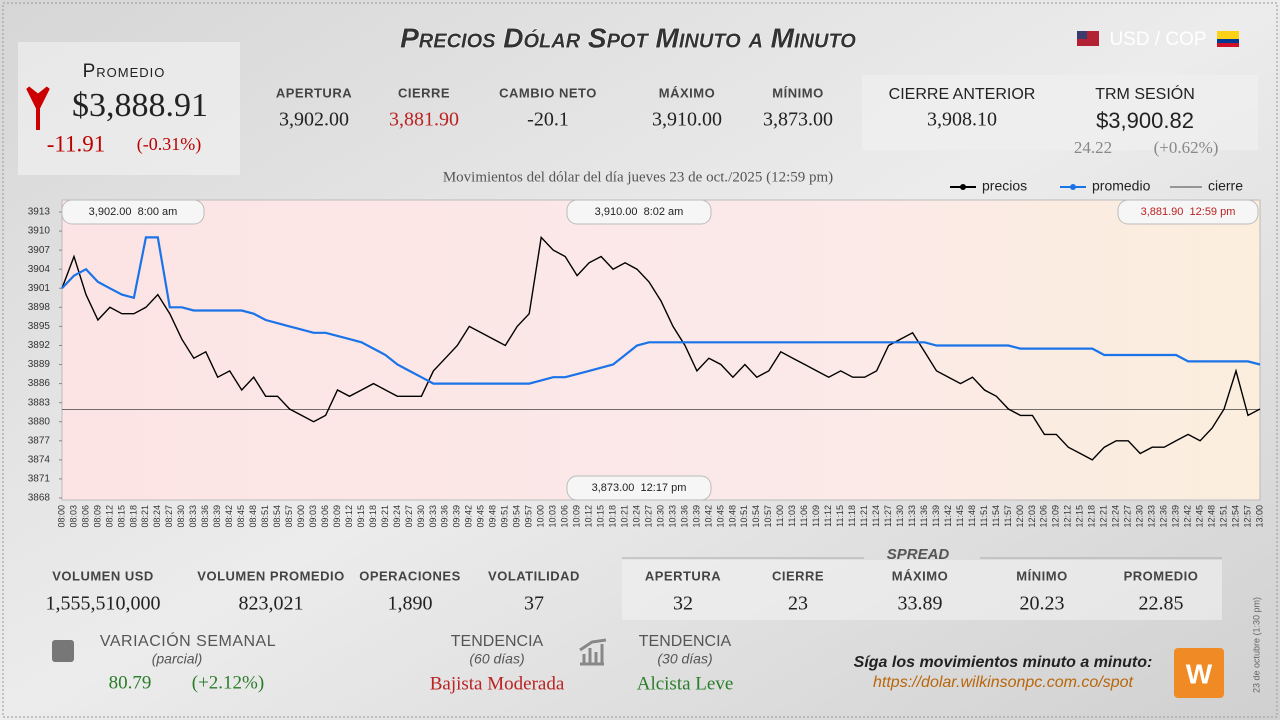 Image resolution: width=1280 pixels, height=720 pixels. I want to click on footer-url: https://dolar.wilkinsonpc.com.co/spot, so click(1003, 682).